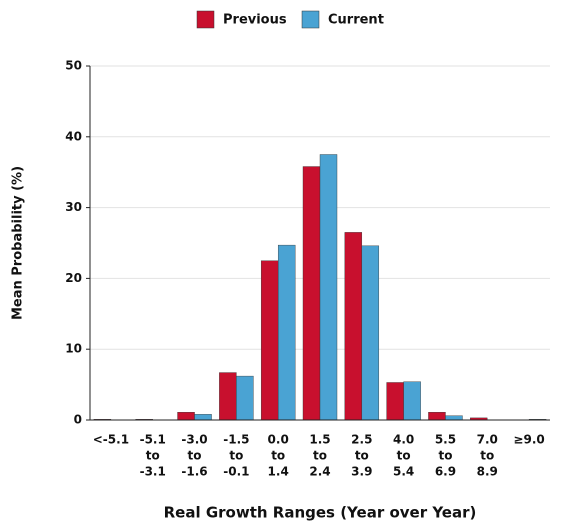 The width and height of the screenshot is (563, 525). Describe the element at coordinates (278, 472) in the screenshot. I see `x-tick-label: 1.4` at that location.